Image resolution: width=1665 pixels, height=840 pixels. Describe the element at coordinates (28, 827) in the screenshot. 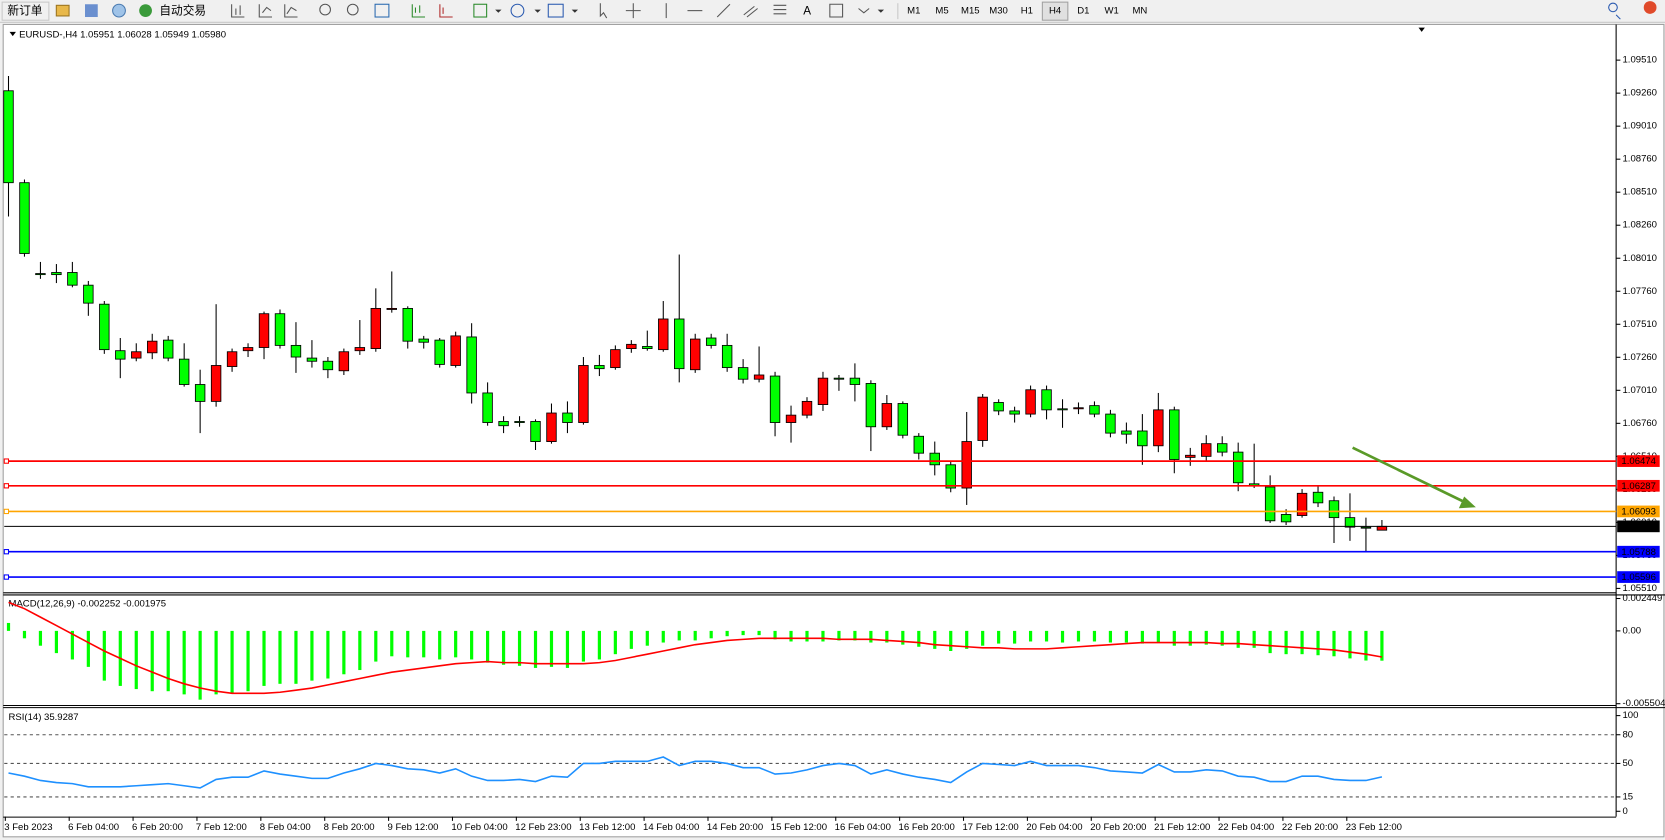

I see `x-tick-label: 3 Feb 2023` at that location.